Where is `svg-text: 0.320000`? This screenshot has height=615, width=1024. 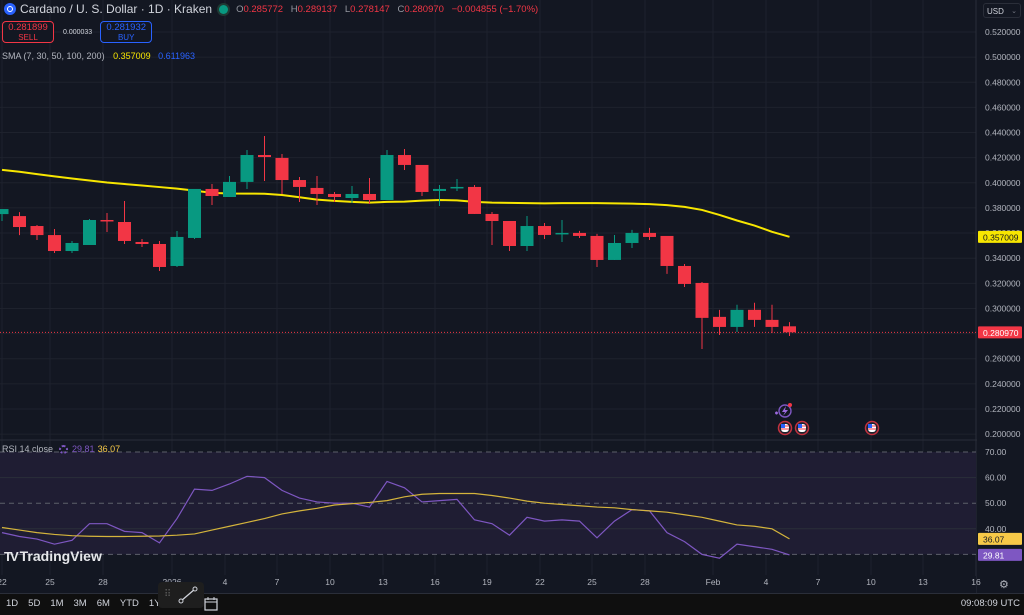
svg-text: 0.320000 is located at coordinates (1003, 283).